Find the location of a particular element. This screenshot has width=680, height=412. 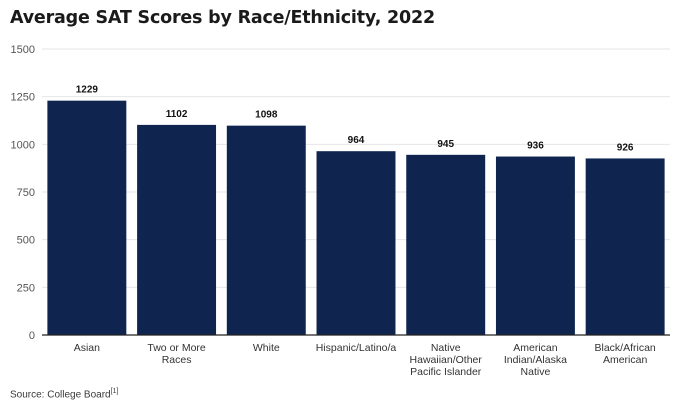

x-tick-label-line: Hispanic/Latino/a is located at coordinates (356, 348).